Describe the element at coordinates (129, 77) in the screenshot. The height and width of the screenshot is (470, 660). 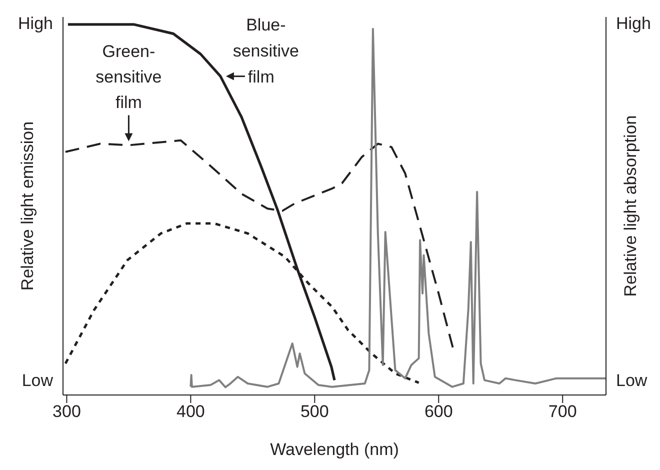
I see `annotation: Green-sensitive film` at that location.